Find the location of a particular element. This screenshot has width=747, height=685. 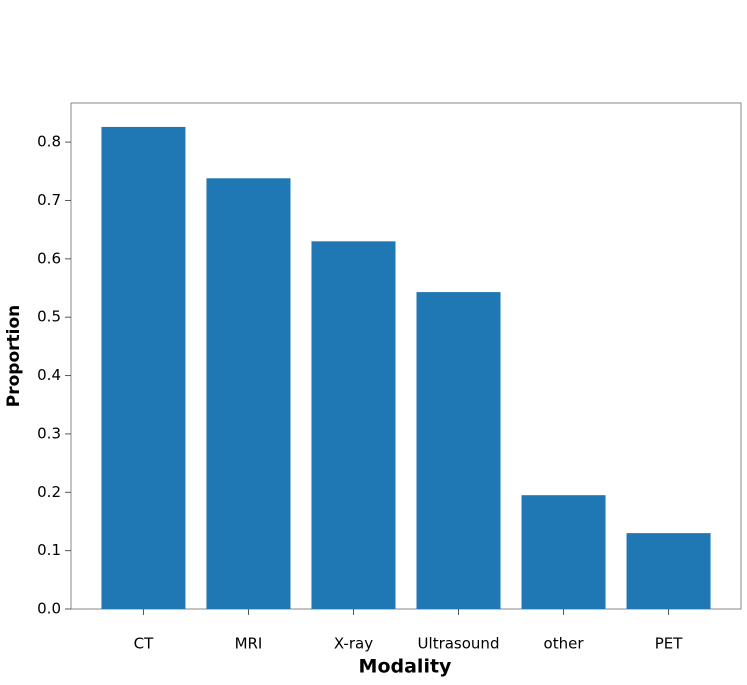

y-tick-label: 0.3 is located at coordinates (49, 433).